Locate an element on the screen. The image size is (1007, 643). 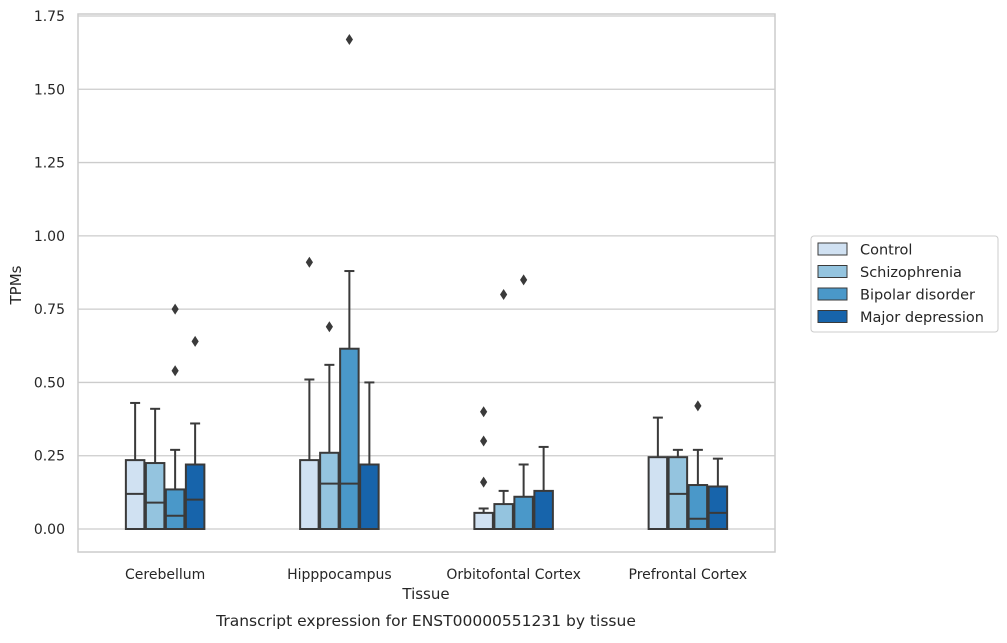
x-tick-label: Cerebellum is located at coordinates (165, 575).